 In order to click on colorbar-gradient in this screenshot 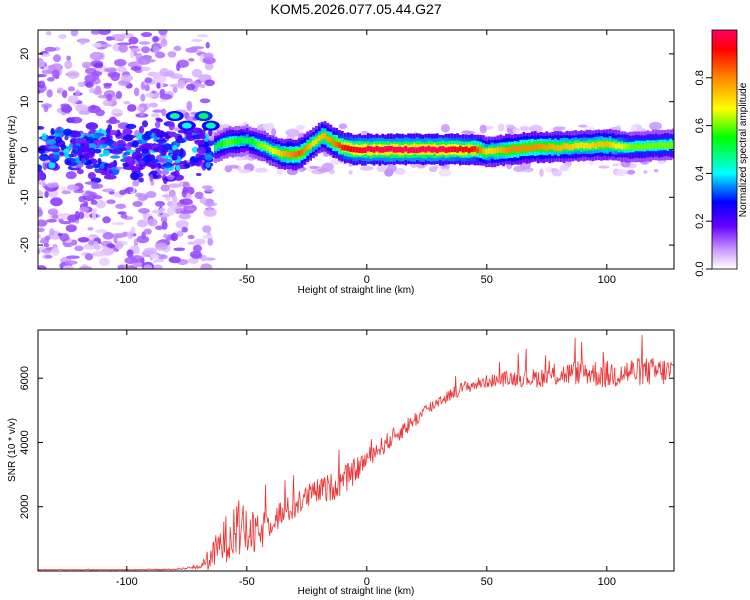, I will do `click(724, 149)`.